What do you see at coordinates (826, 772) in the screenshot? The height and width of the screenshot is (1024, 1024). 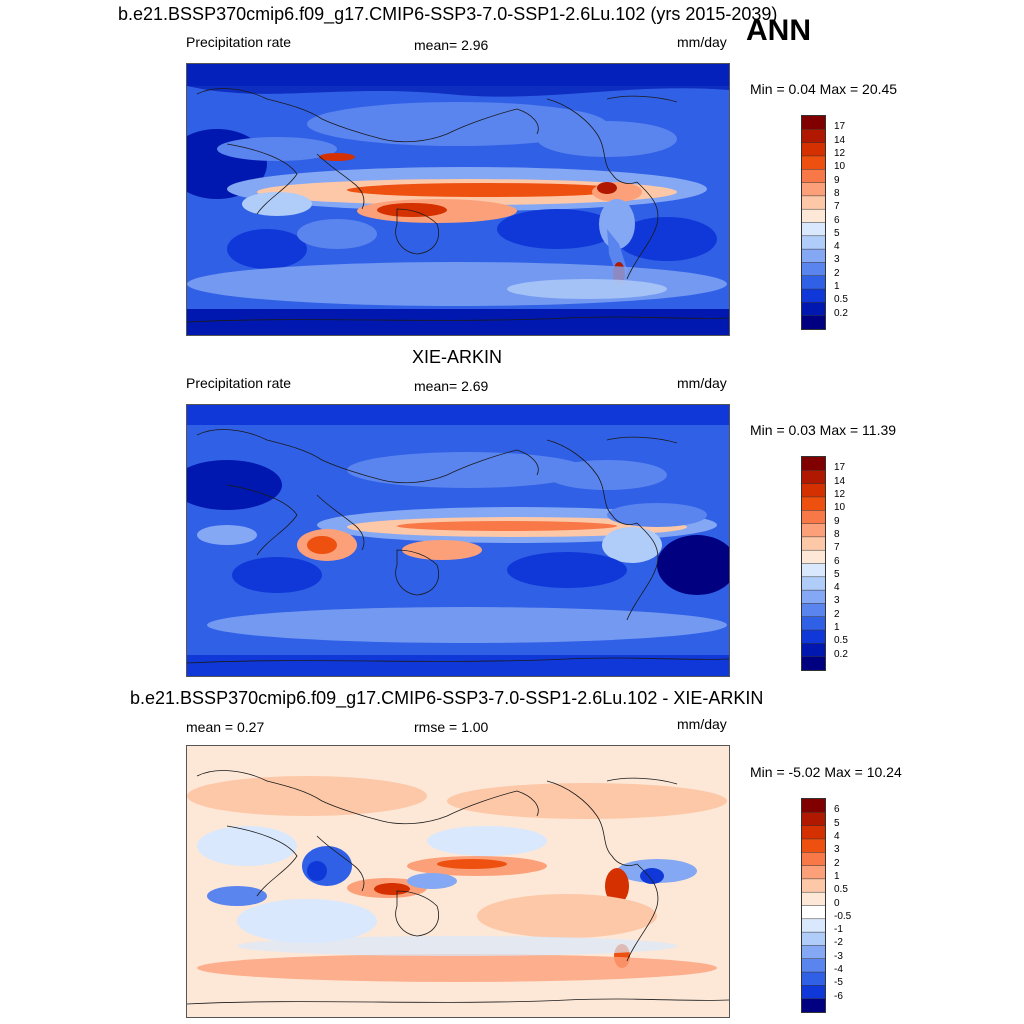 I see `panel-diff-minmax: Min = -5.02 Max = 10.24` at bounding box center [826, 772].